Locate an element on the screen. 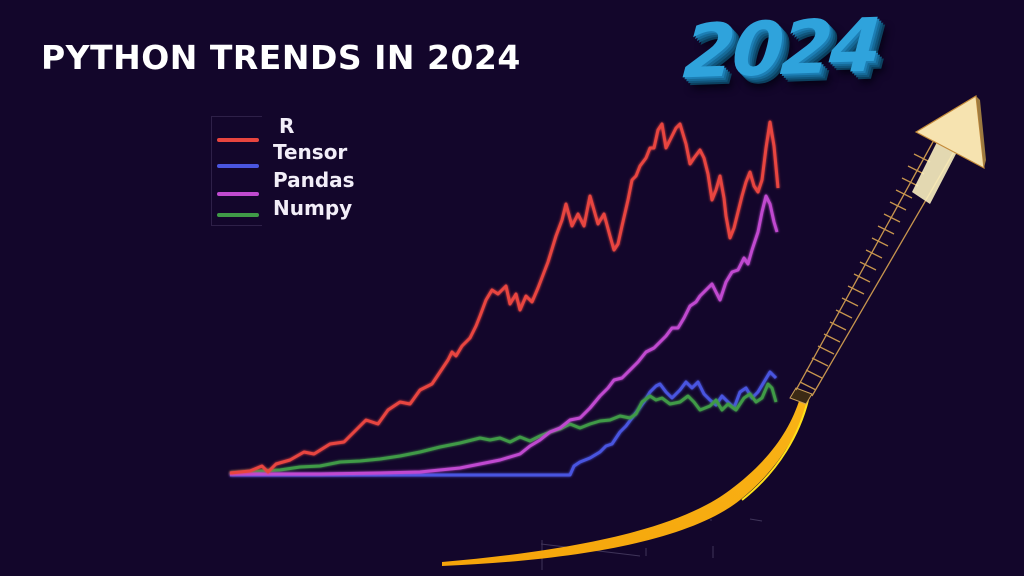 The width and height of the screenshot is (1024, 576). legend-label: Numpy is located at coordinates (313, 208).